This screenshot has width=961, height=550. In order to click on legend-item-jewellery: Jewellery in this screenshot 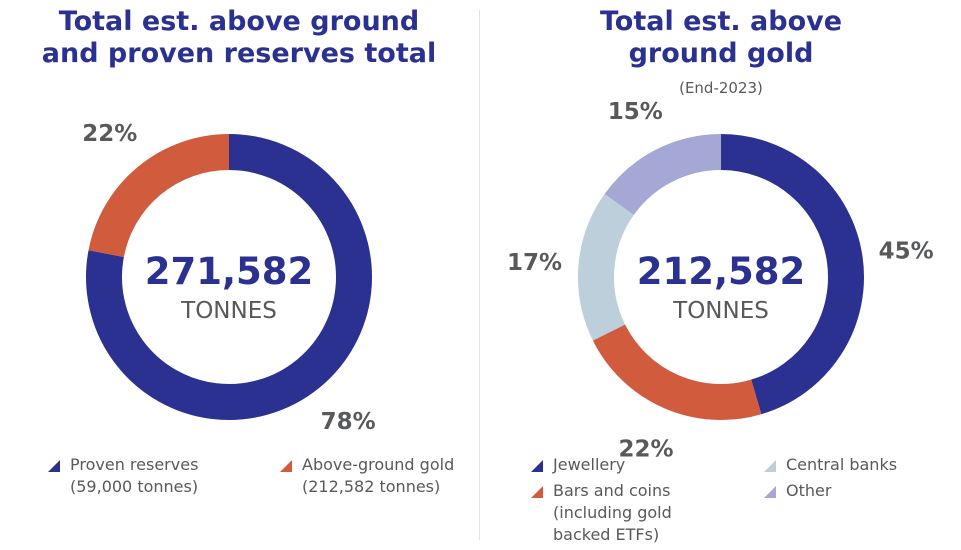, I will do `click(631, 465)`.